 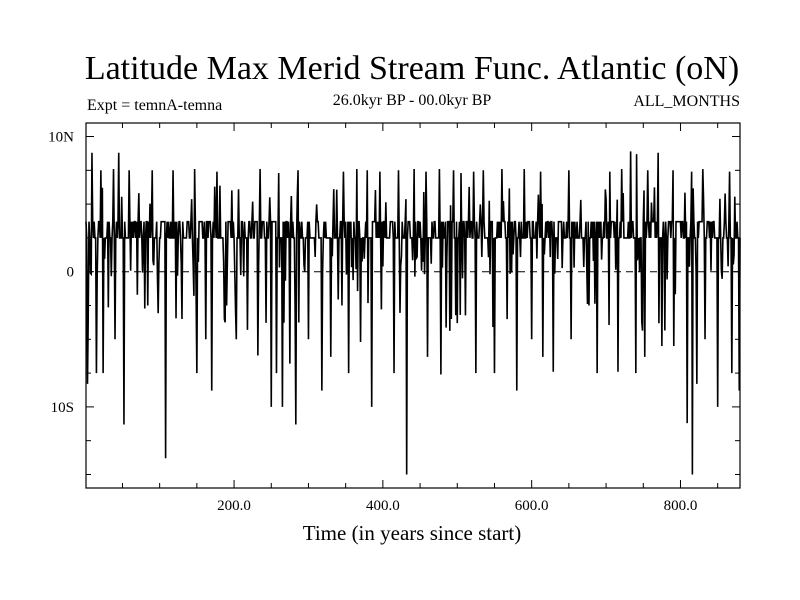 I want to click on x-tick-label: 200.0, so click(x=234, y=506).